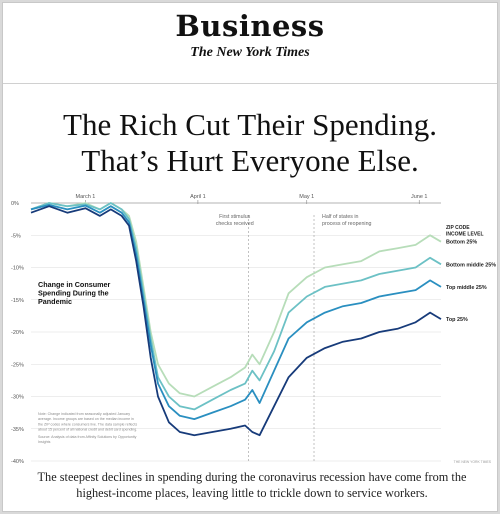  I want to click on legend-entry: Bottom middle 25%, so click(471, 265).